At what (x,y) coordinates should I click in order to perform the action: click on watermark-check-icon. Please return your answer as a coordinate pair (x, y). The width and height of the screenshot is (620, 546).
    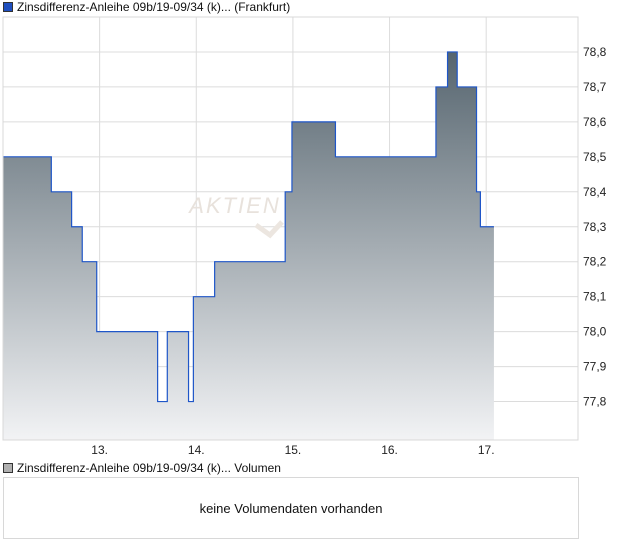
    Looking at the image, I should click on (269, 229).